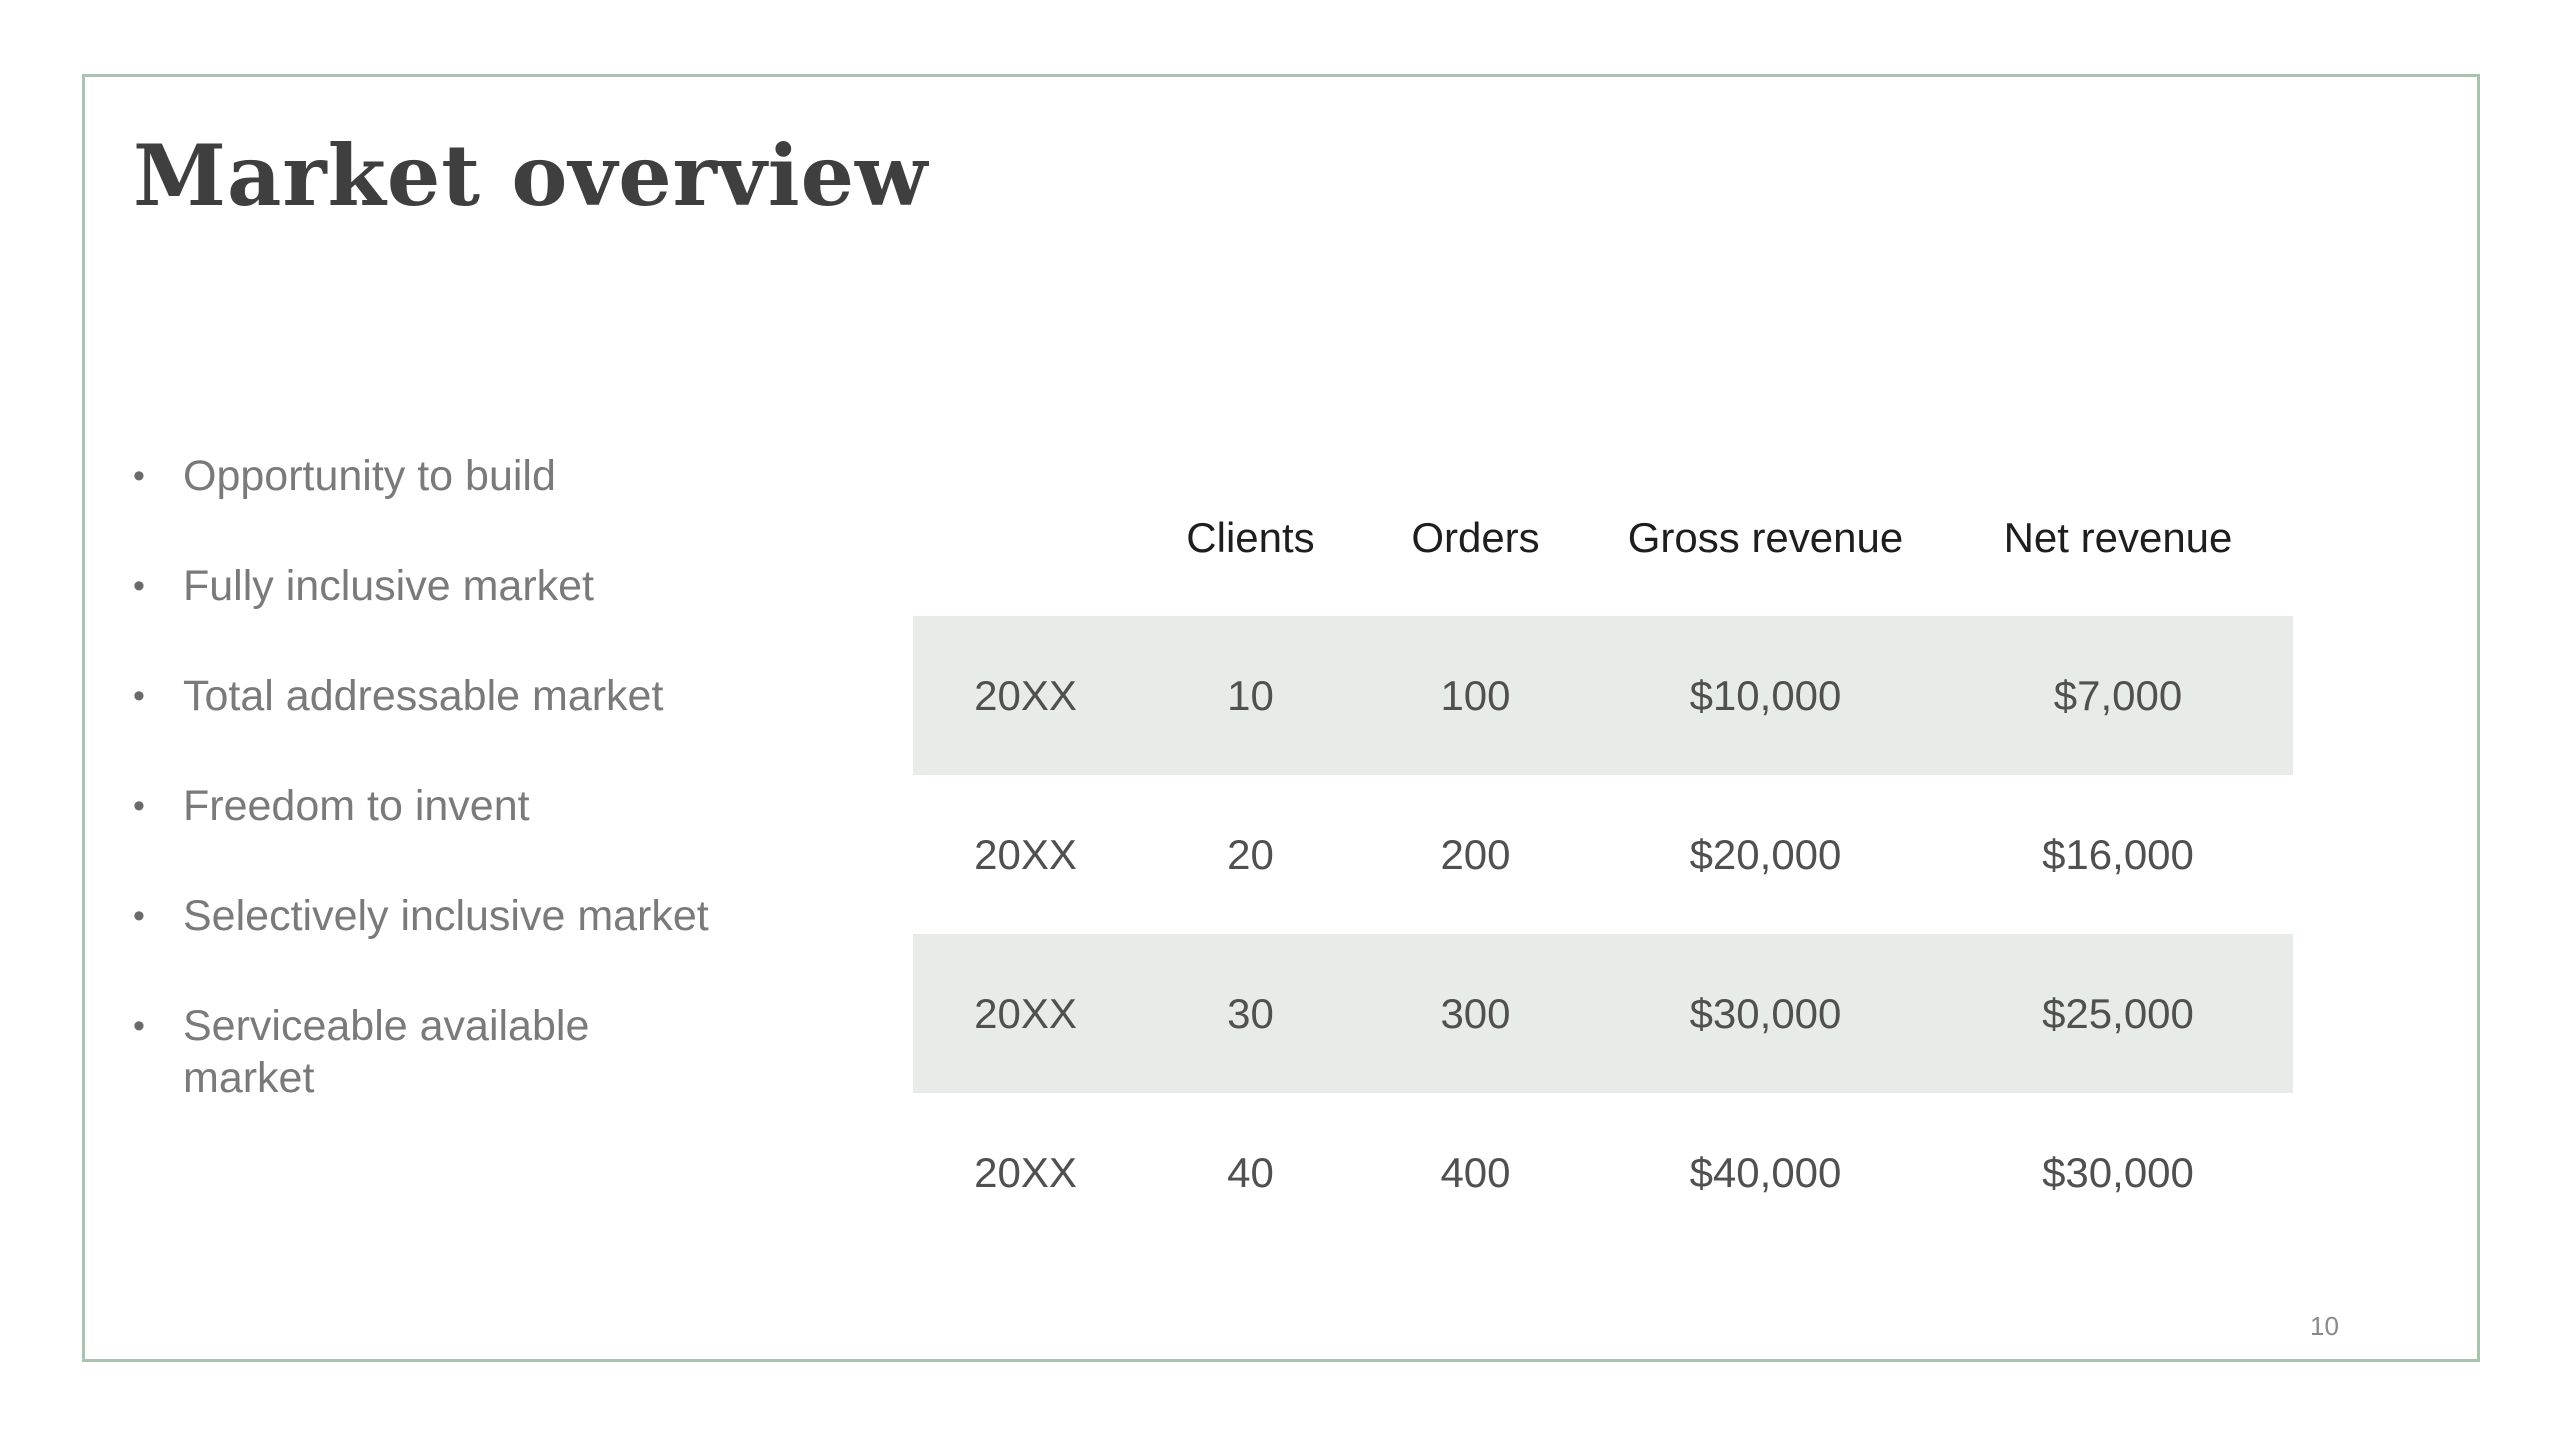  Describe the element at coordinates (386, 1052) in the screenshot. I see `bullet-text: Serviceable available market` at that location.